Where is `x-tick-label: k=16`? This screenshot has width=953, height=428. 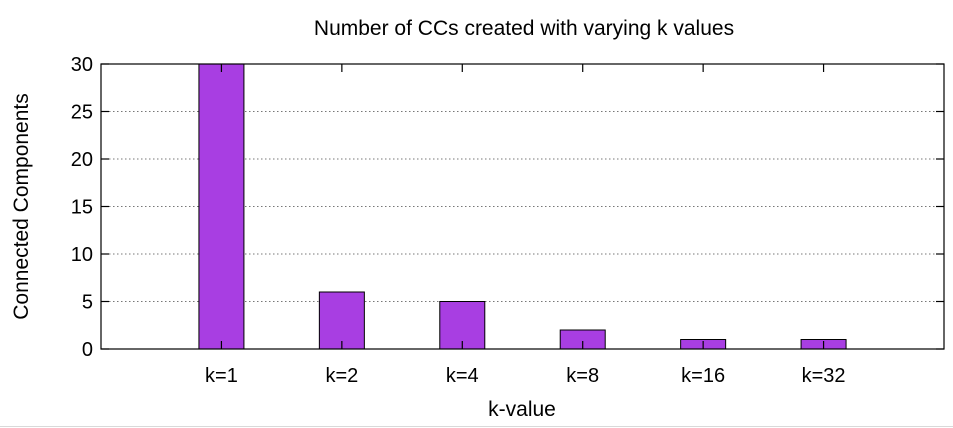 x-tick-label: k=16 is located at coordinates (703, 376).